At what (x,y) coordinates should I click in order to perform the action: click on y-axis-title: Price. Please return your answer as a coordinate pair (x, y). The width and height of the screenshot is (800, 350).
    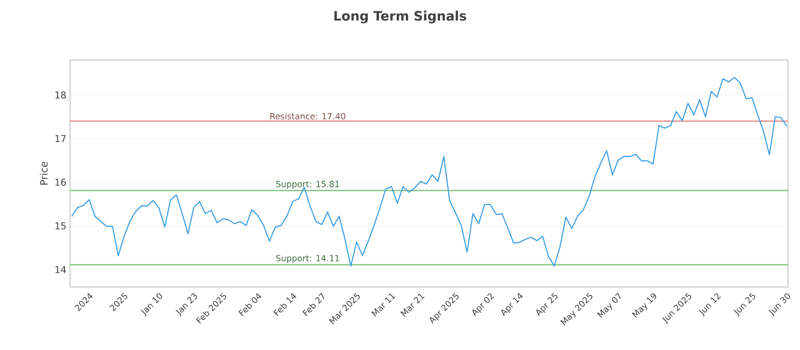
    Looking at the image, I should click on (44, 173).